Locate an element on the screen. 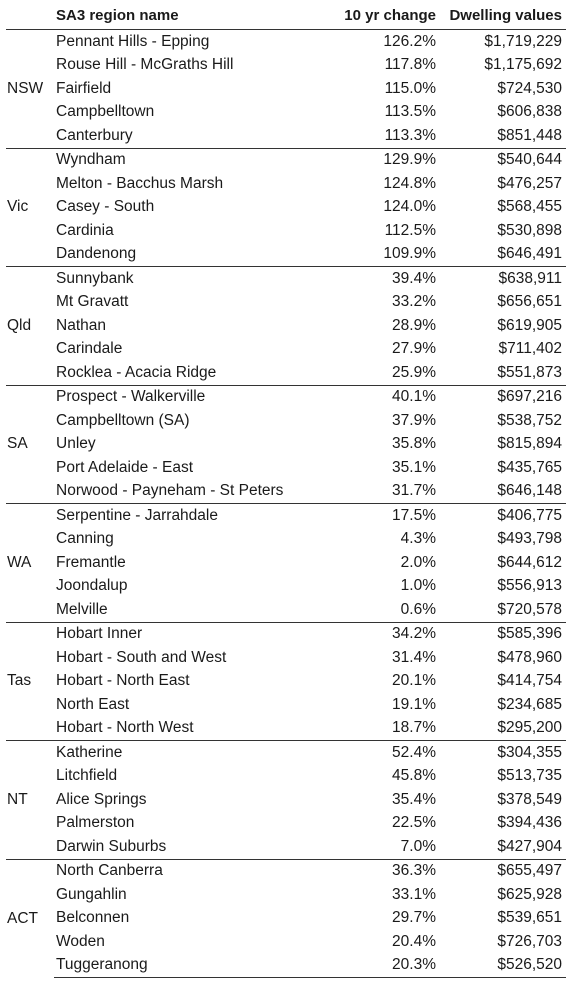 This screenshot has height=986, width=570. region-name-cell: Melville is located at coordinates (82, 609).